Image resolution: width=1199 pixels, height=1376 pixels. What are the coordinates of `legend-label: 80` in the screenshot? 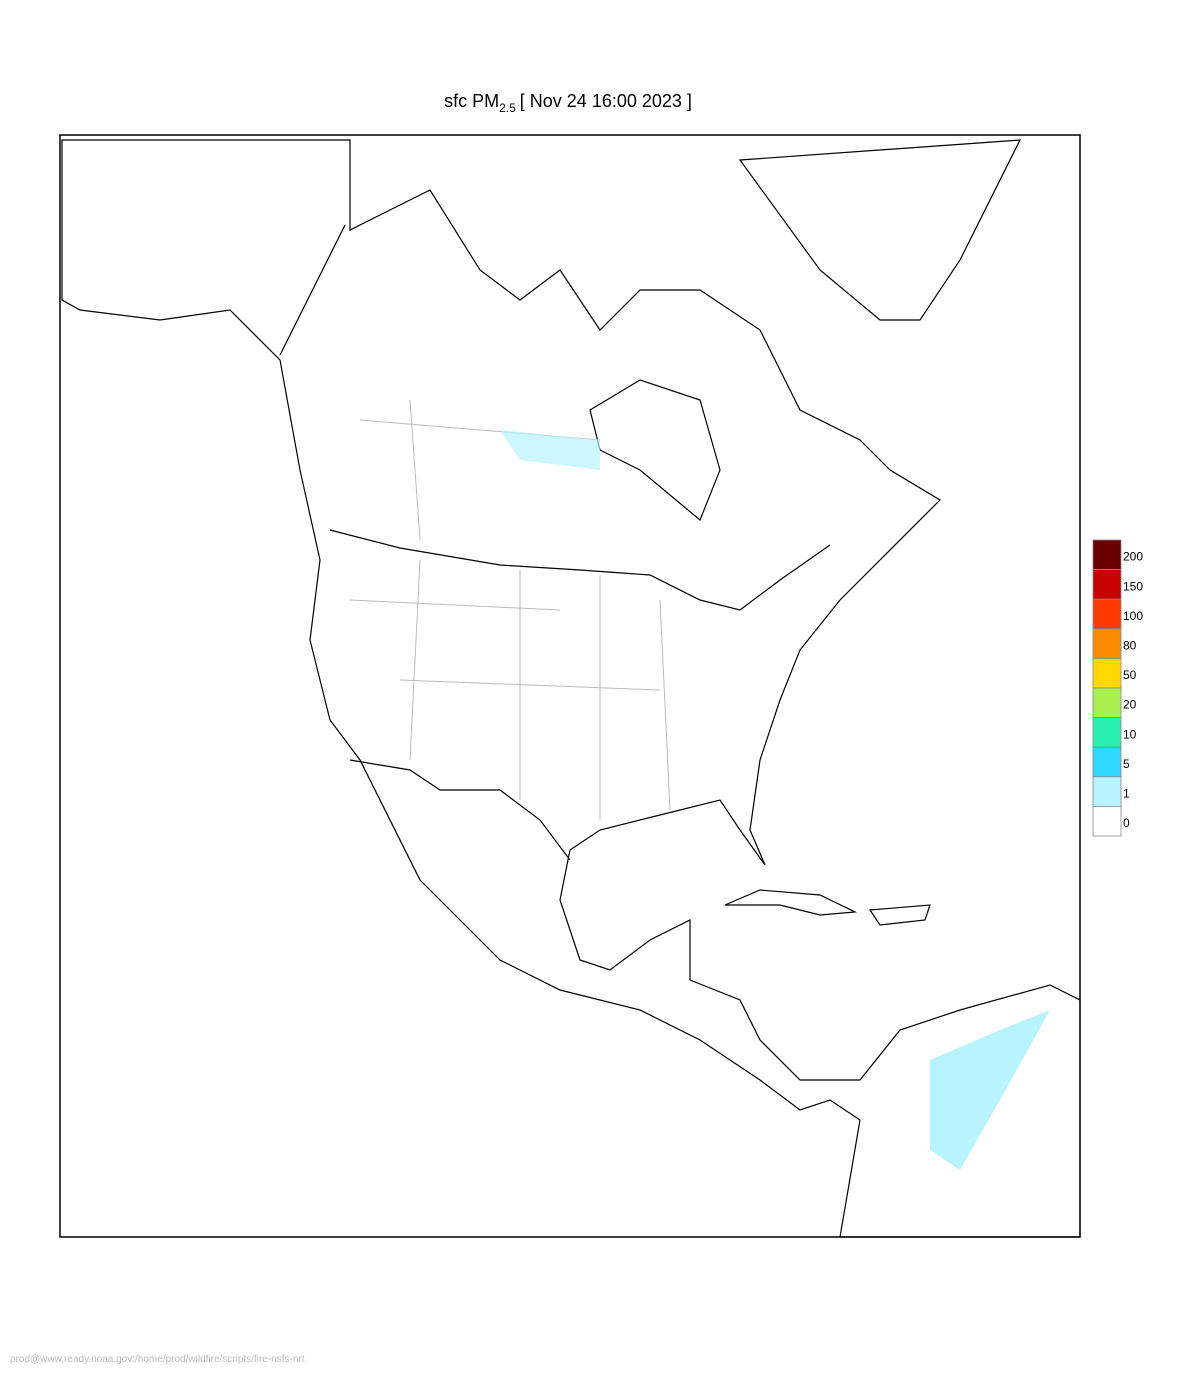 It's located at (1130, 646).